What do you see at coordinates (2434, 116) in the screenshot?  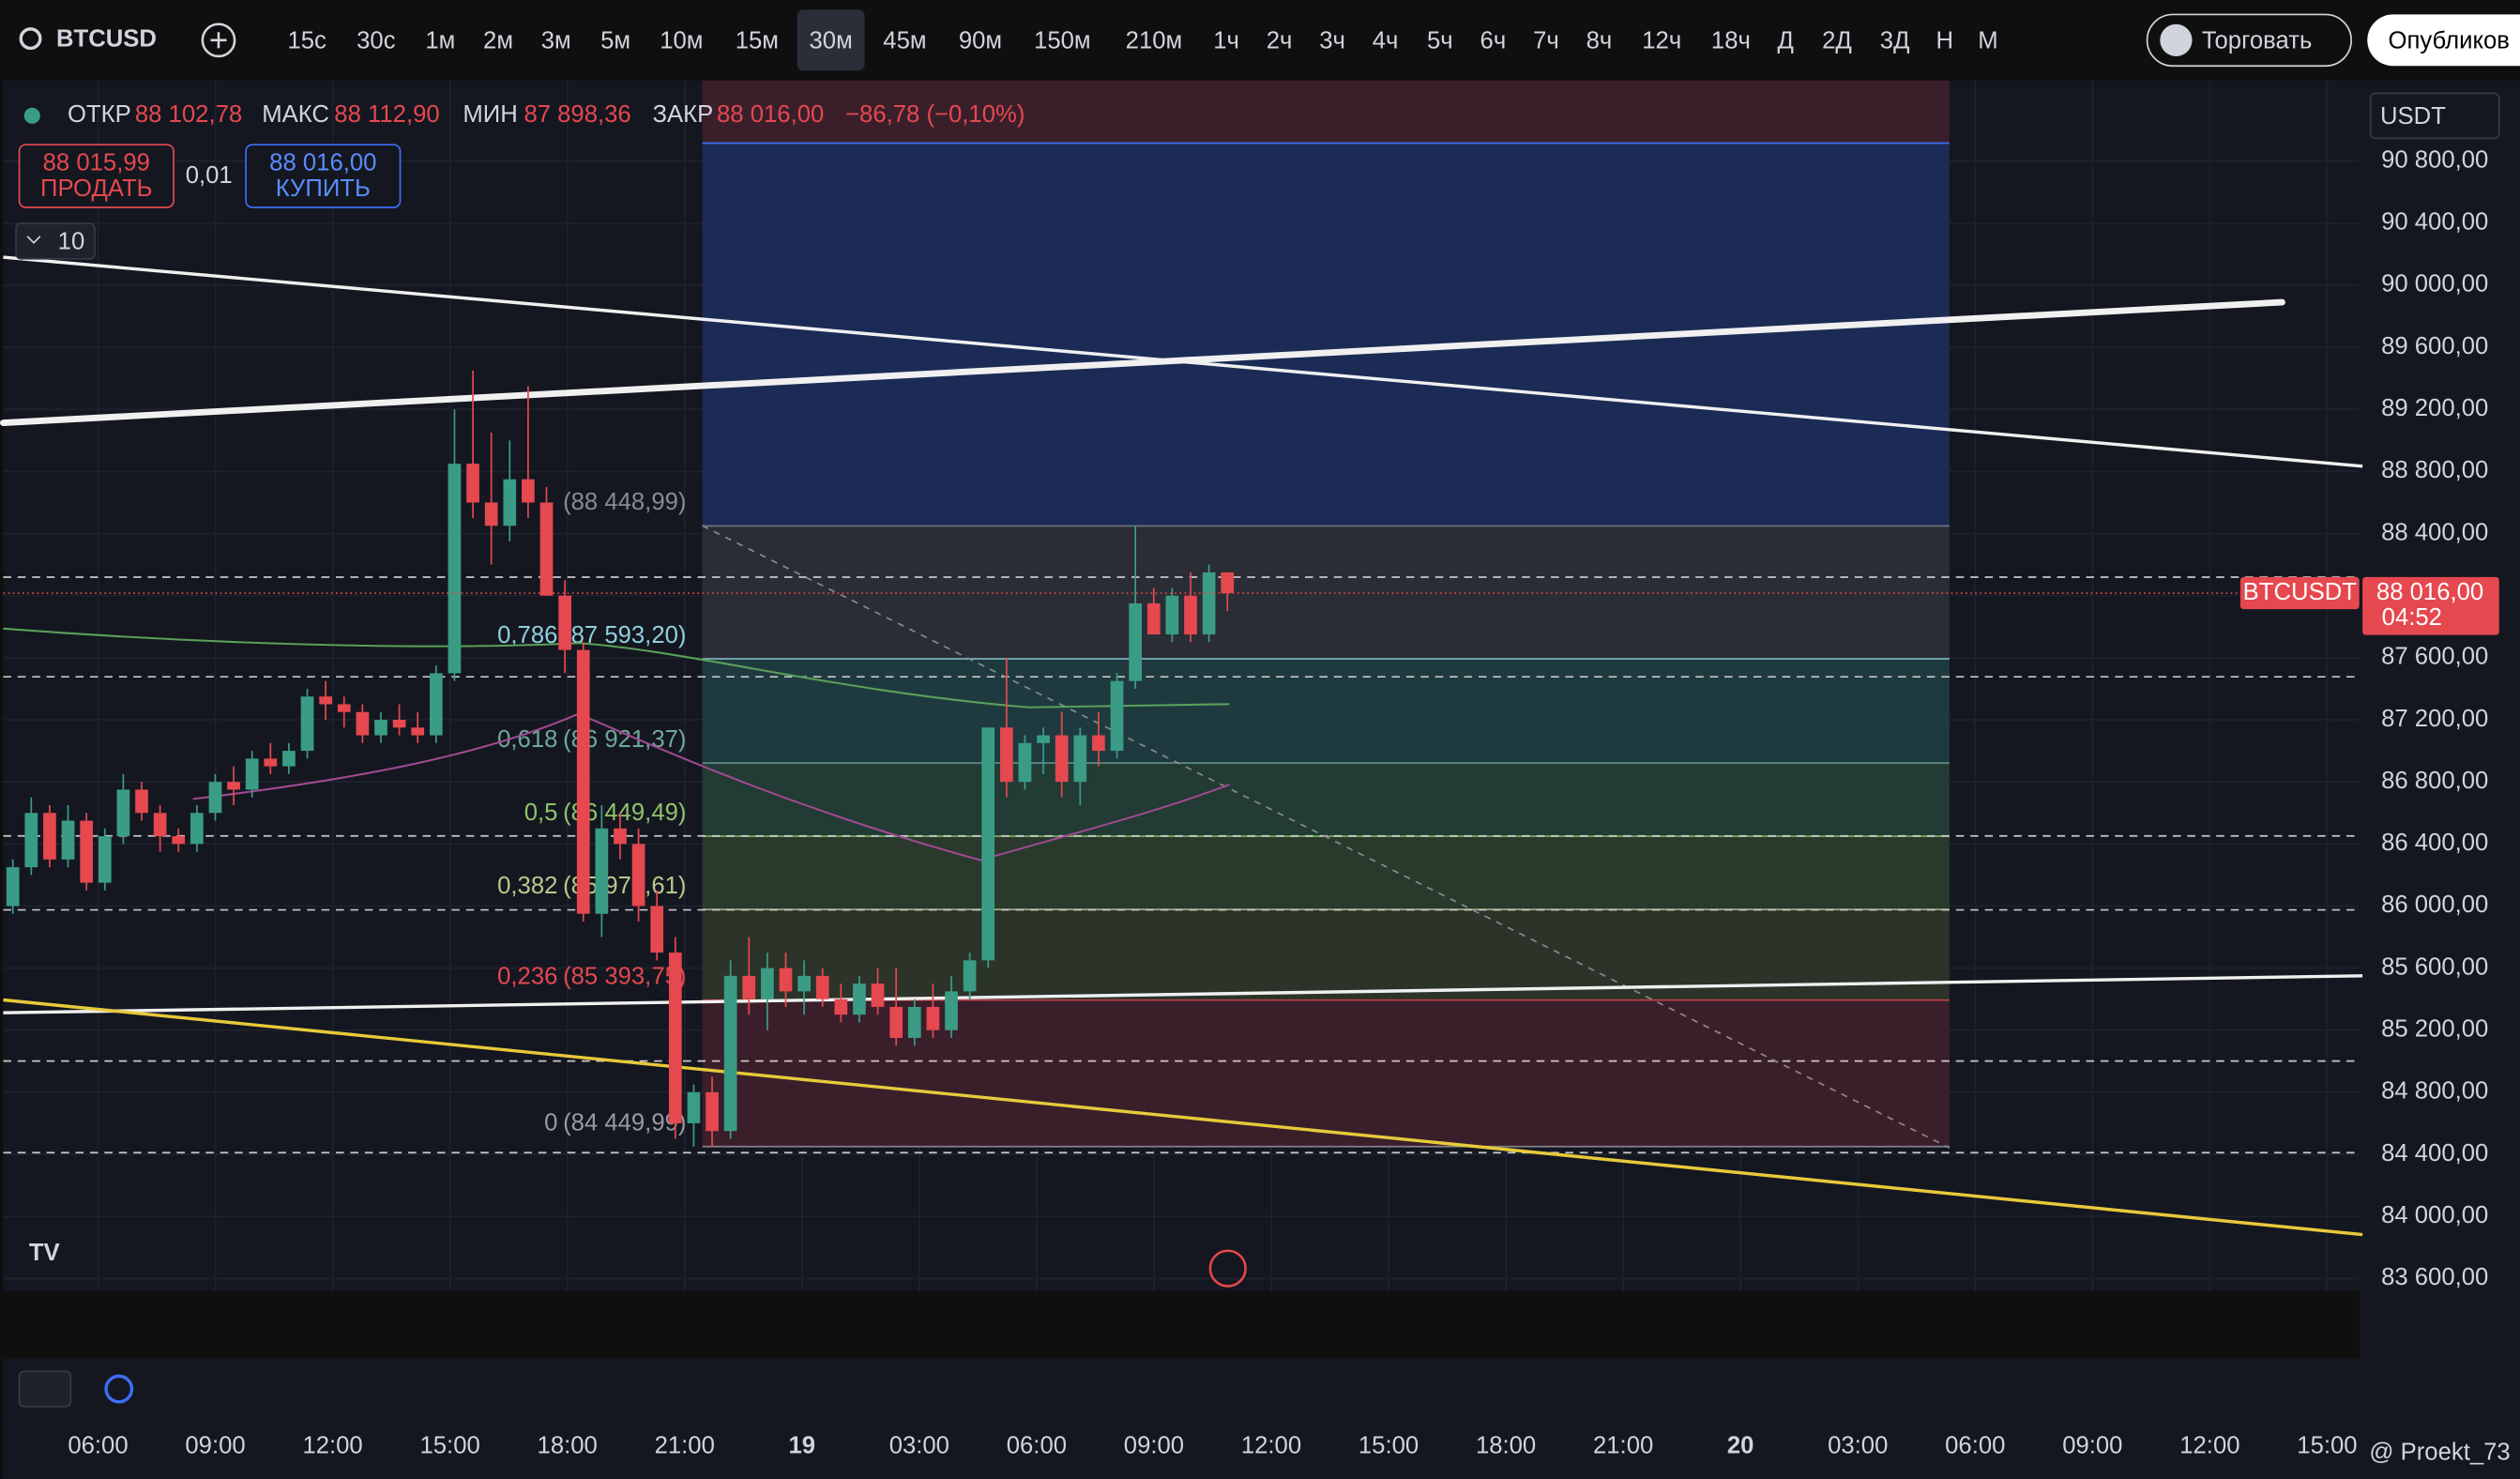 I see `currency-select` at bounding box center [2434, 116].